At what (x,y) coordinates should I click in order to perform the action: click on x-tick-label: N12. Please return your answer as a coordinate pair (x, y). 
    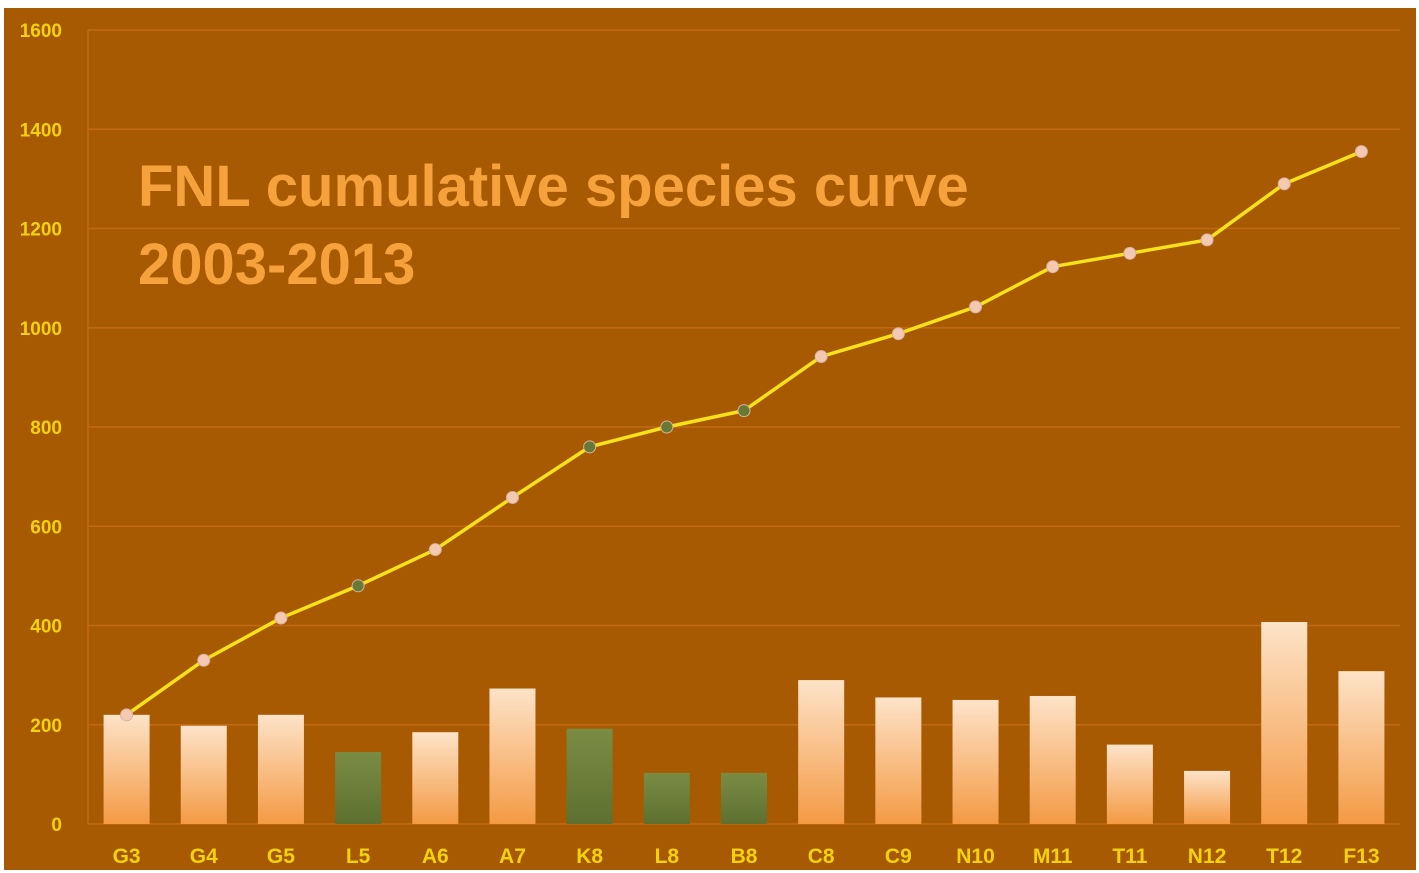
    Looking at the image, I should click on (1207, 856).